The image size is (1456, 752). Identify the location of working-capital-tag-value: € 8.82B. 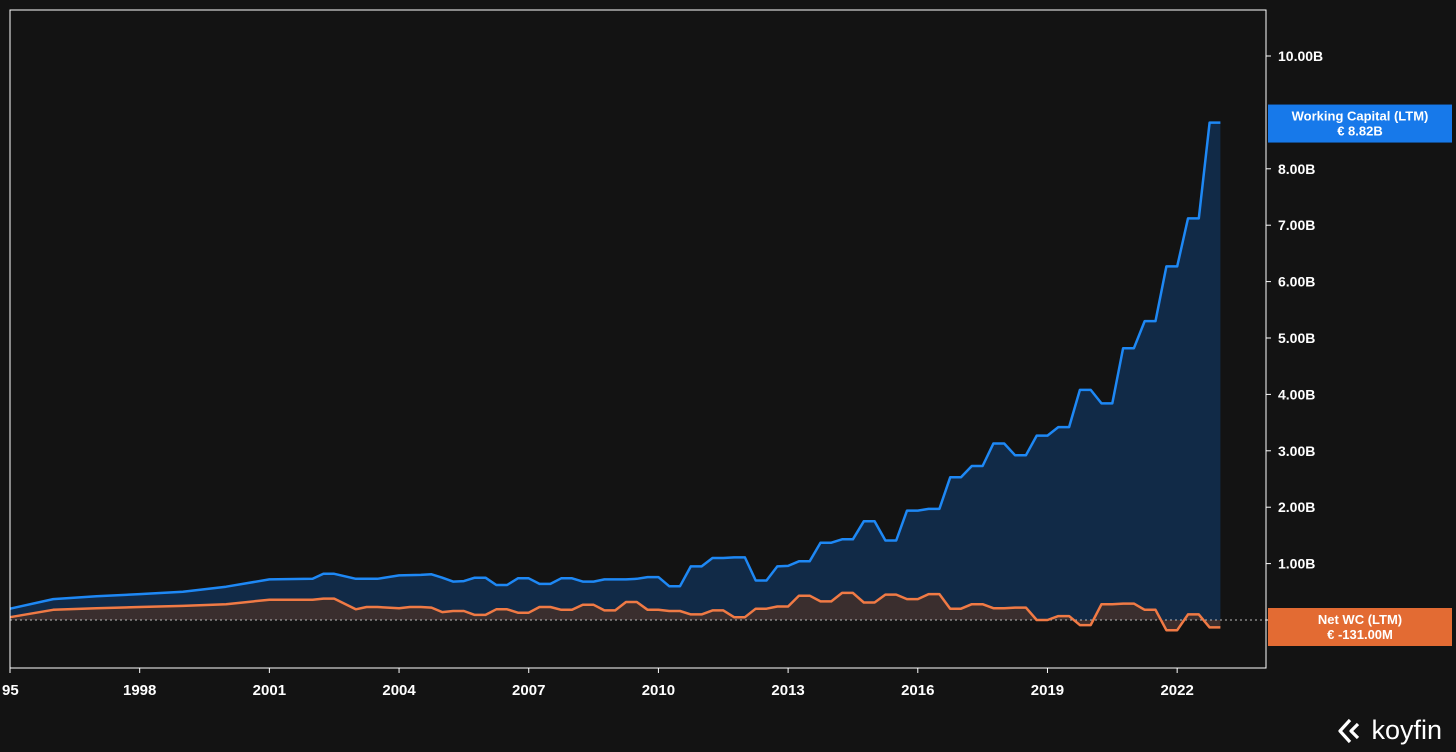
(1360, 131).